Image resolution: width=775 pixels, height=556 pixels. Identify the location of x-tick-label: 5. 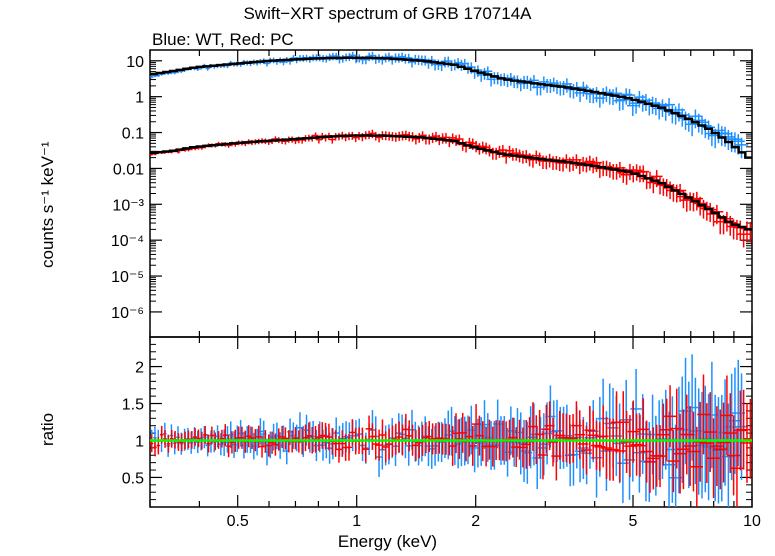
(633, 521).